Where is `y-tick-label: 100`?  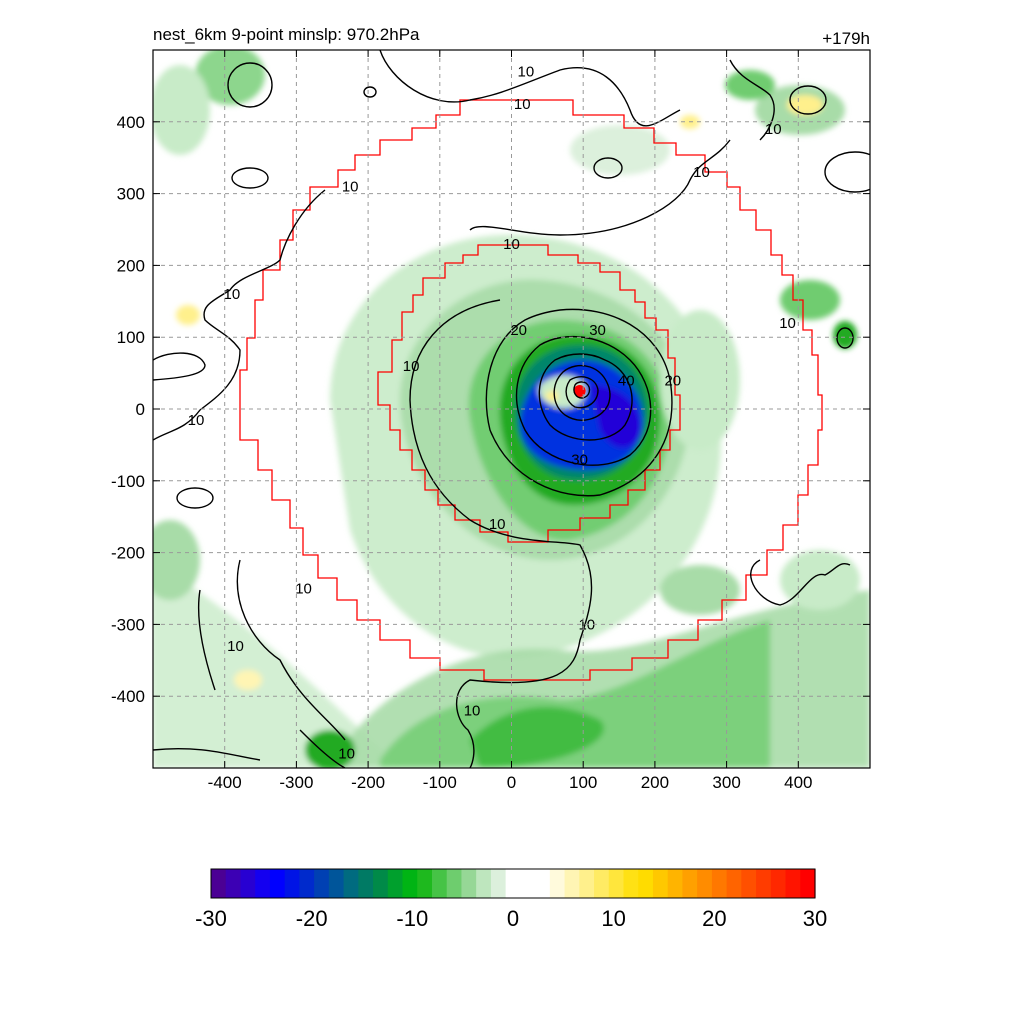 y-tick-label: 100 is located at coordinates (131, 337).